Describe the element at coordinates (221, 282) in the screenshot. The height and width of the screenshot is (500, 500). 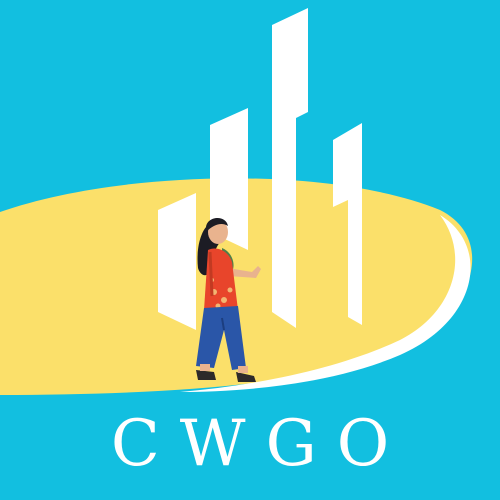
I see `person-shirt` at that location.